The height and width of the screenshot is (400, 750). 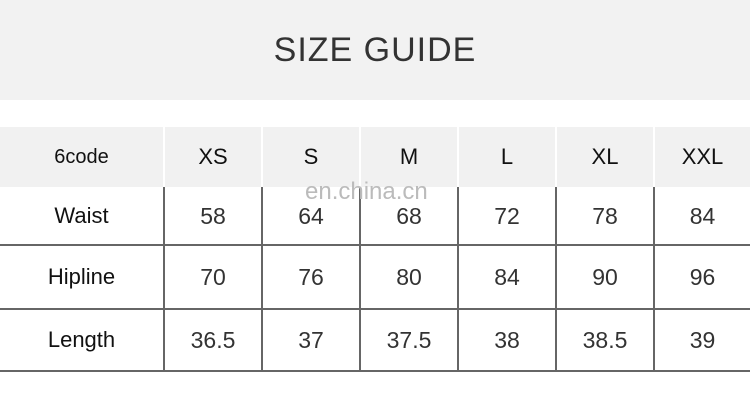 I want to click on table-cell: 72, so click(x=507, y=215).